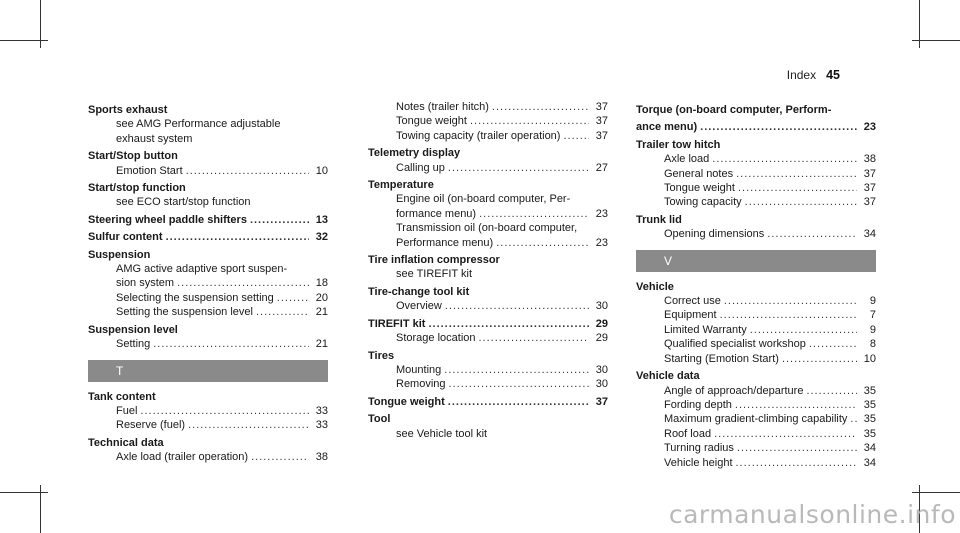 This screenshot has width=960, height=533. I want to click on entry-page-number: 8, so click(872, 344).